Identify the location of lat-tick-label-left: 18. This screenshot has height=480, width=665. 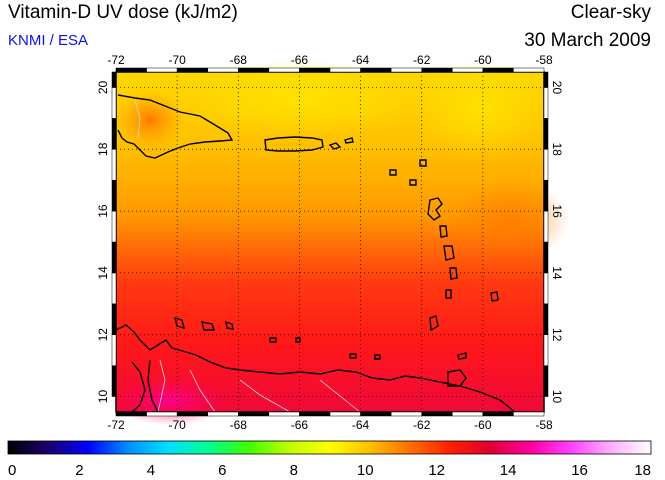
(103, 149).